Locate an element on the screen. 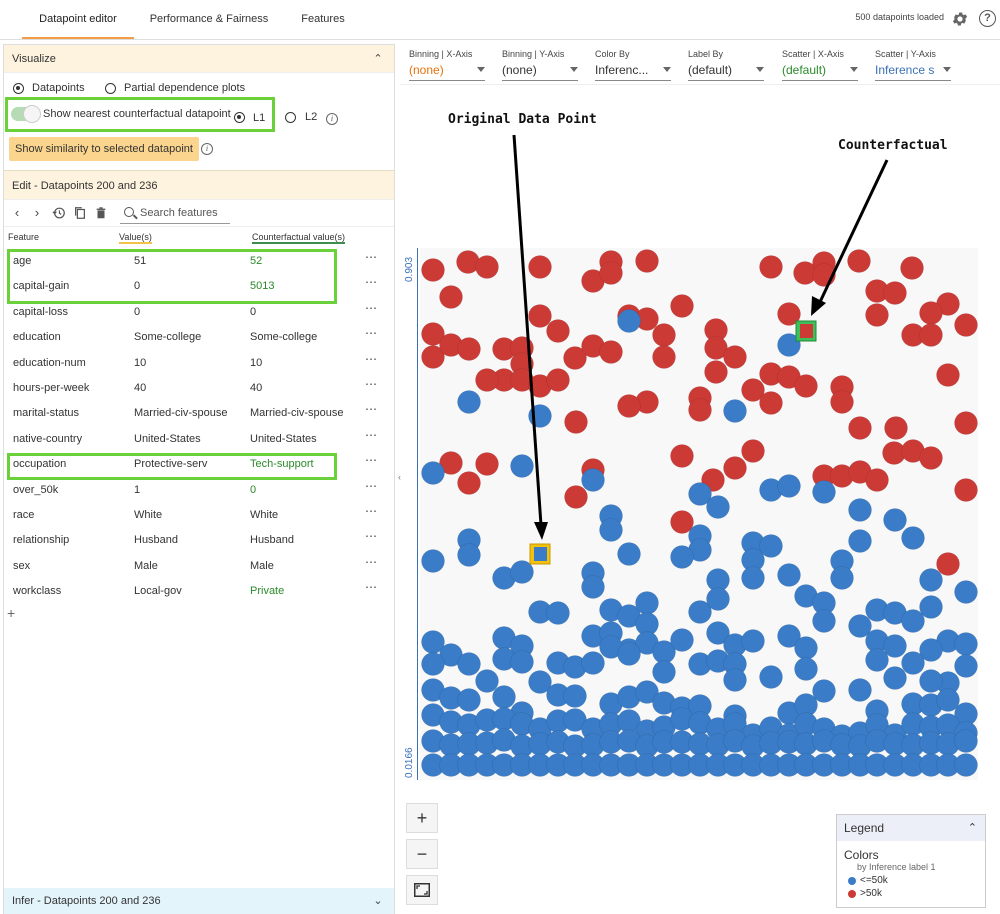  chevron-right-icon: › is located at coordinates (37, 212).